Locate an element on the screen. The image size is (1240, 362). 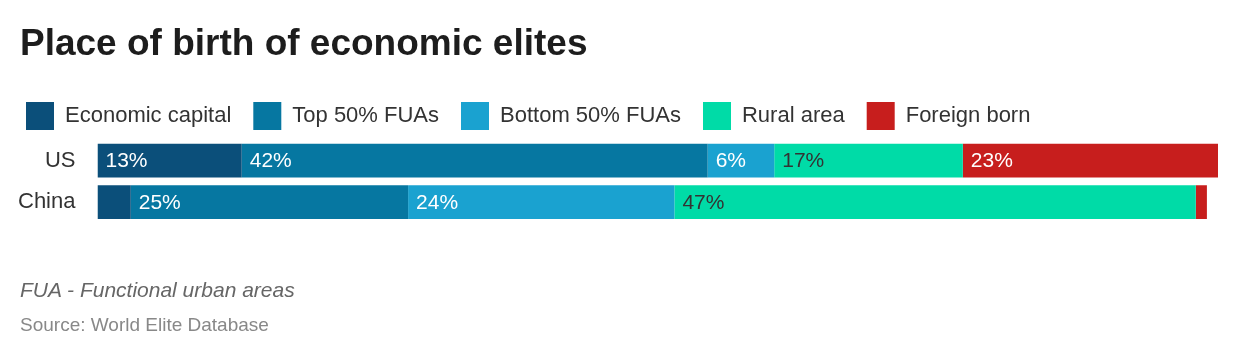
text: FUA - Functional urban areas is located at coordinates (157, 290).